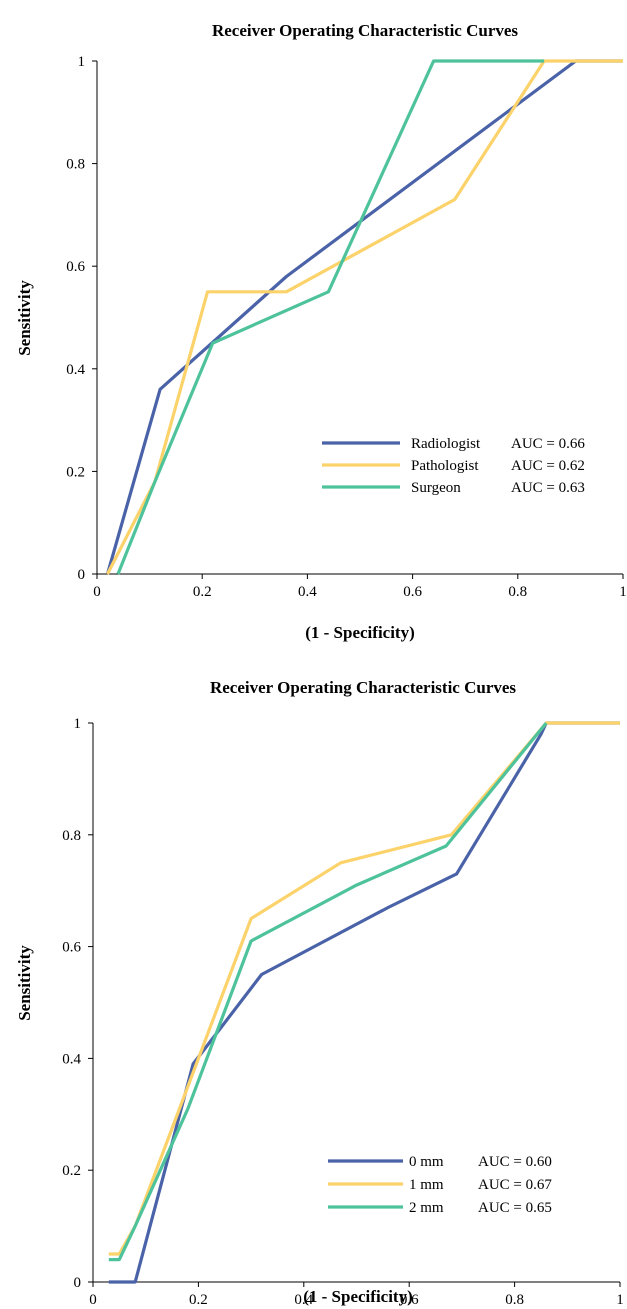 This screenshot has height=1309, width=627. I want to click on legend-auc-value: AUC = 0.62, so click(548, 466).